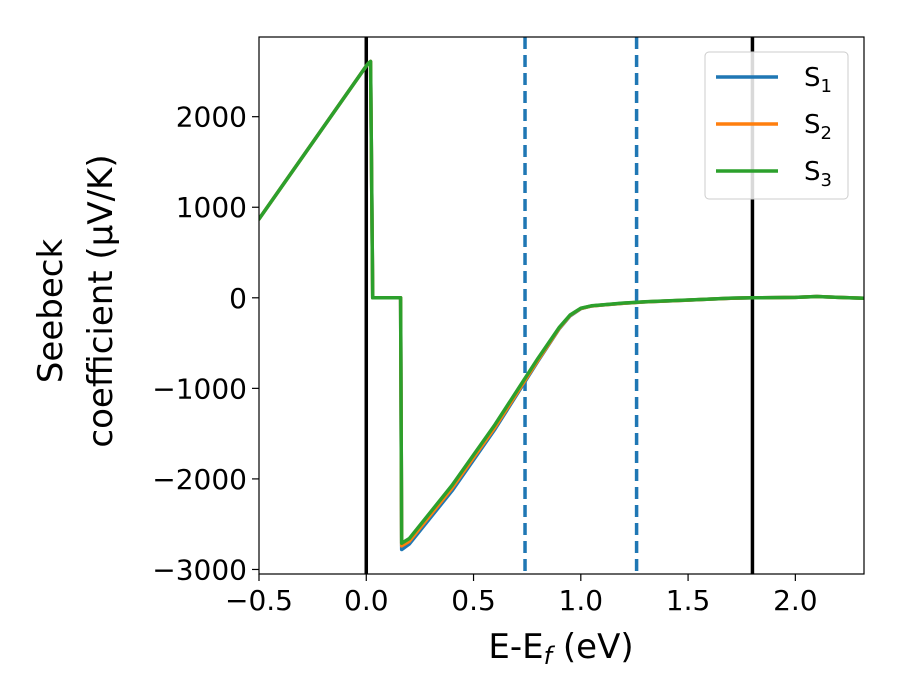  What do you see at coordinates (560, 648) in the screenshot?
I see `x-axis-label: E-Ef (eV)` at bounding box center [560, 648].